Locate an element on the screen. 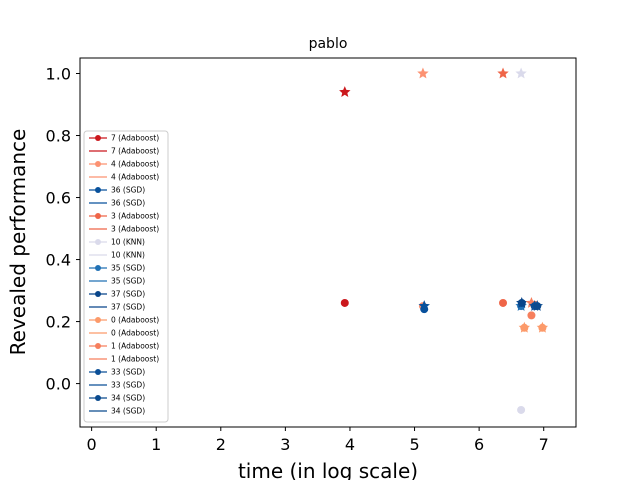 The height and width of the screenshot is (480, 640). x-tick-label: 2 is located at coordinates (221, 444).